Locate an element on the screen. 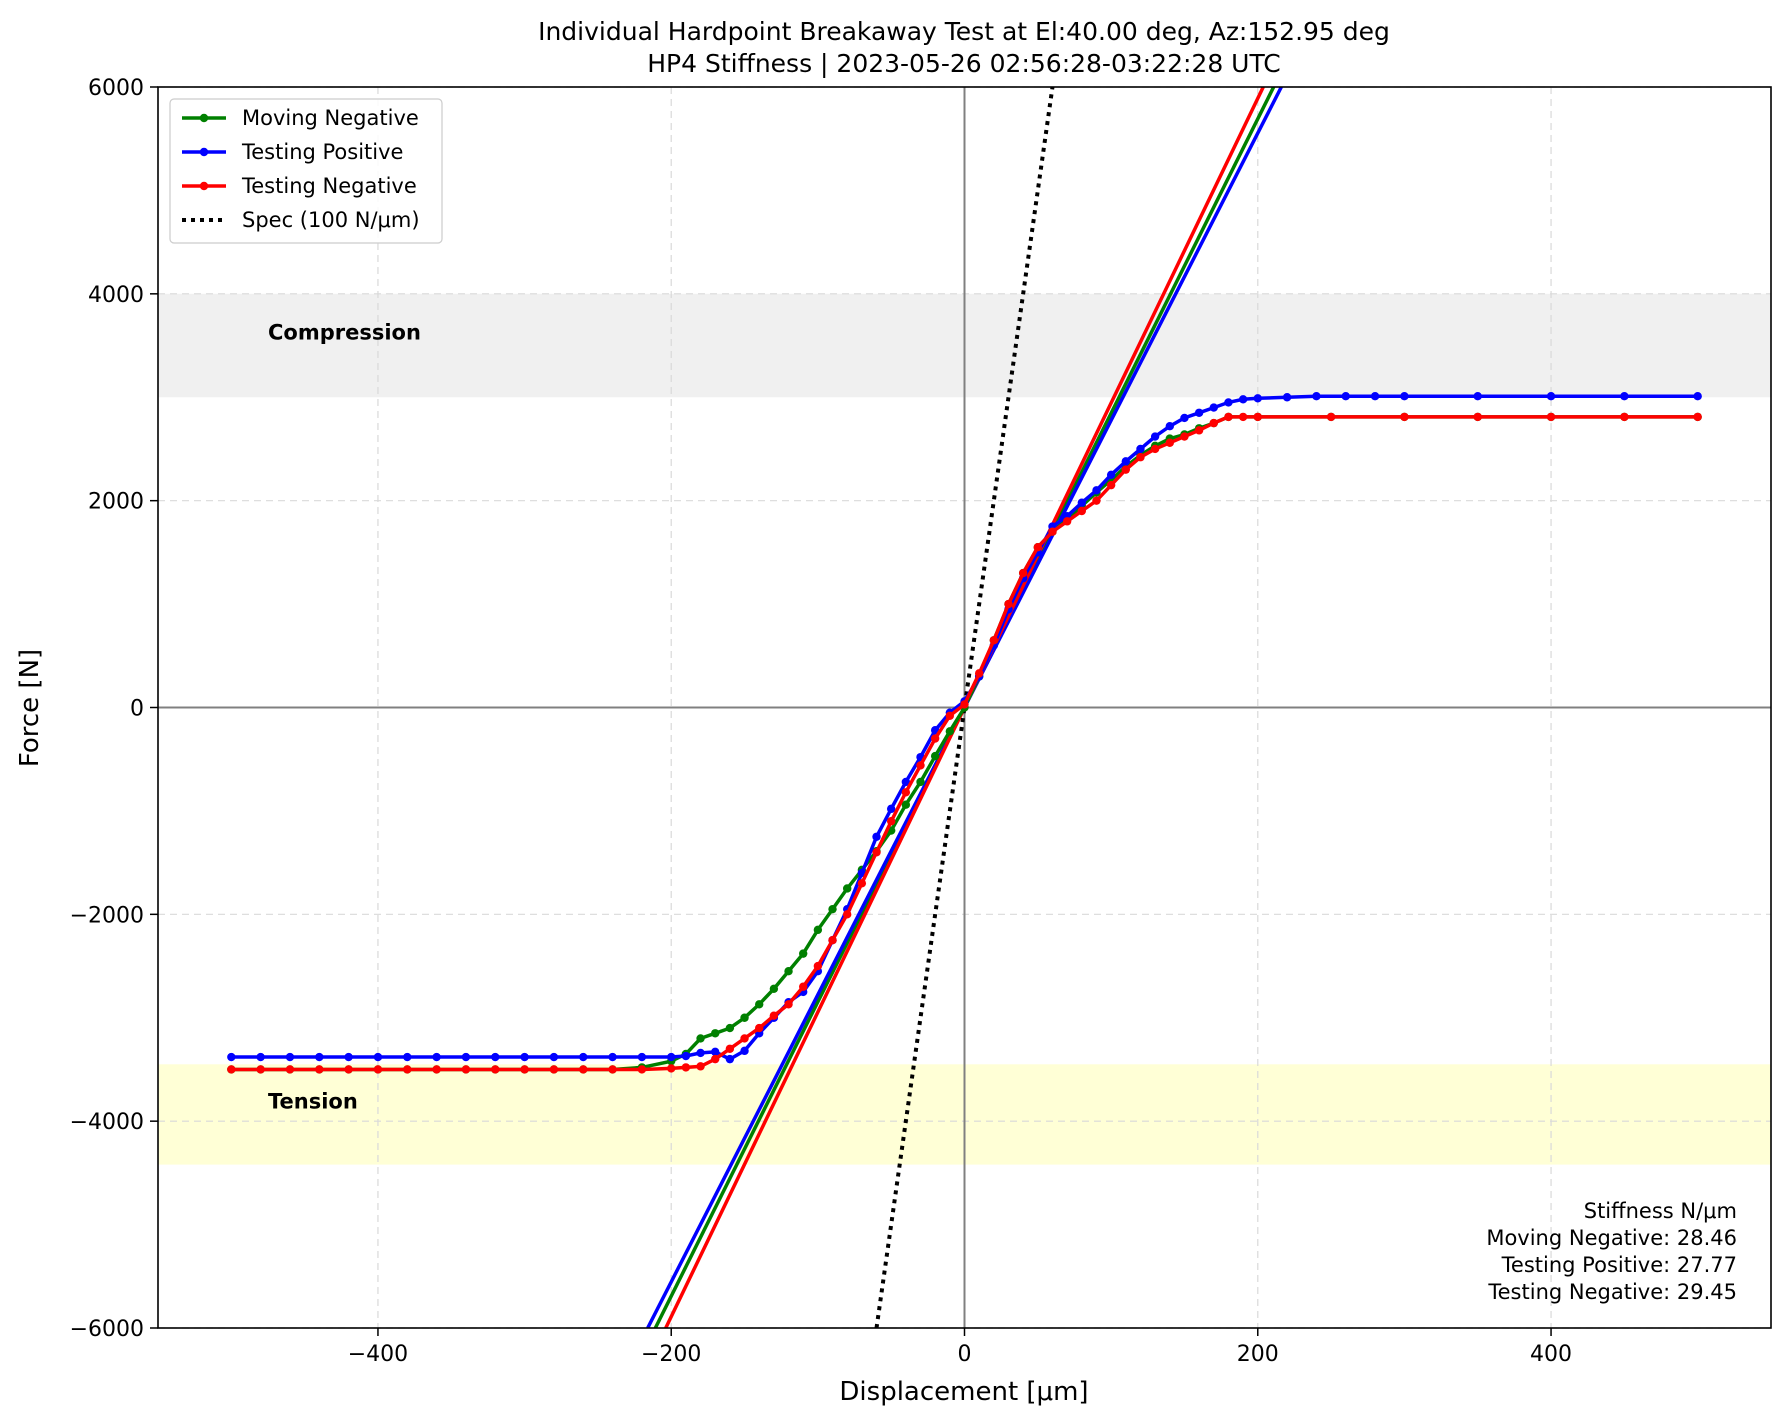 The height and width of the screenshot is (1423, 1782). annotation-heading: Stiffness N/μm is located at coordinates (1660, 1211).